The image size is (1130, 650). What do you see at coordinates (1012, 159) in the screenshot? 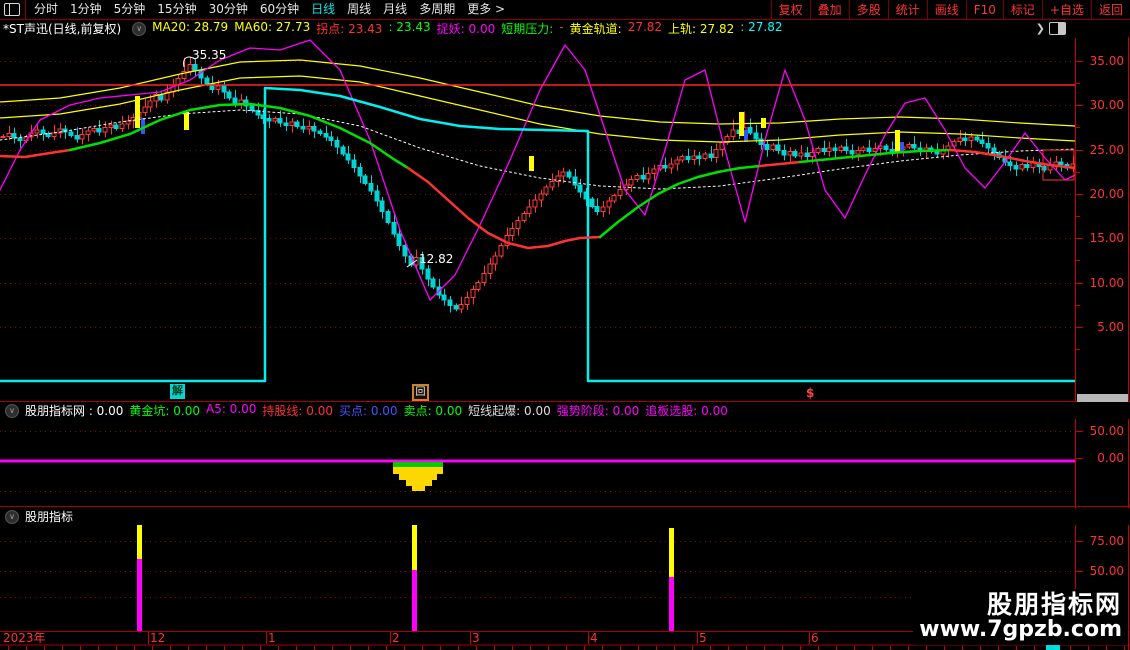
I see `hold-line-red-d` at bounding box center [1012, 159].